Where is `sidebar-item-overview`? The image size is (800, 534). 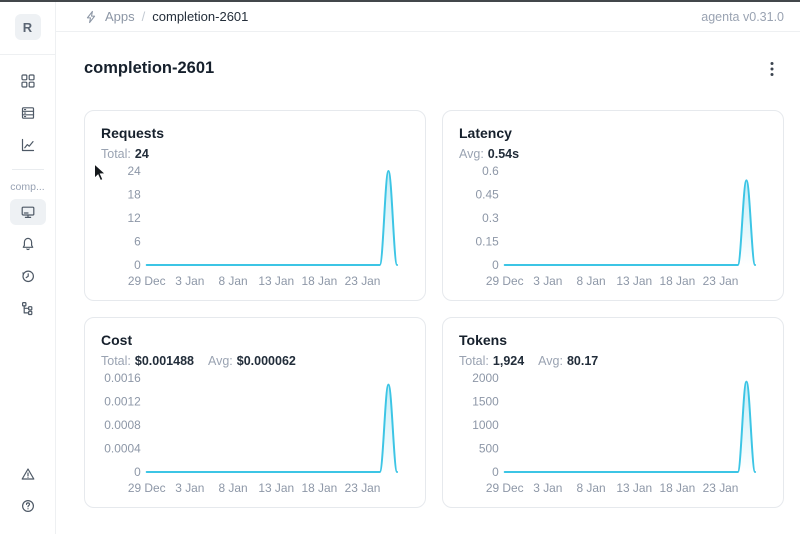 sidebar-item-overview is located at coordinates (27, 212).